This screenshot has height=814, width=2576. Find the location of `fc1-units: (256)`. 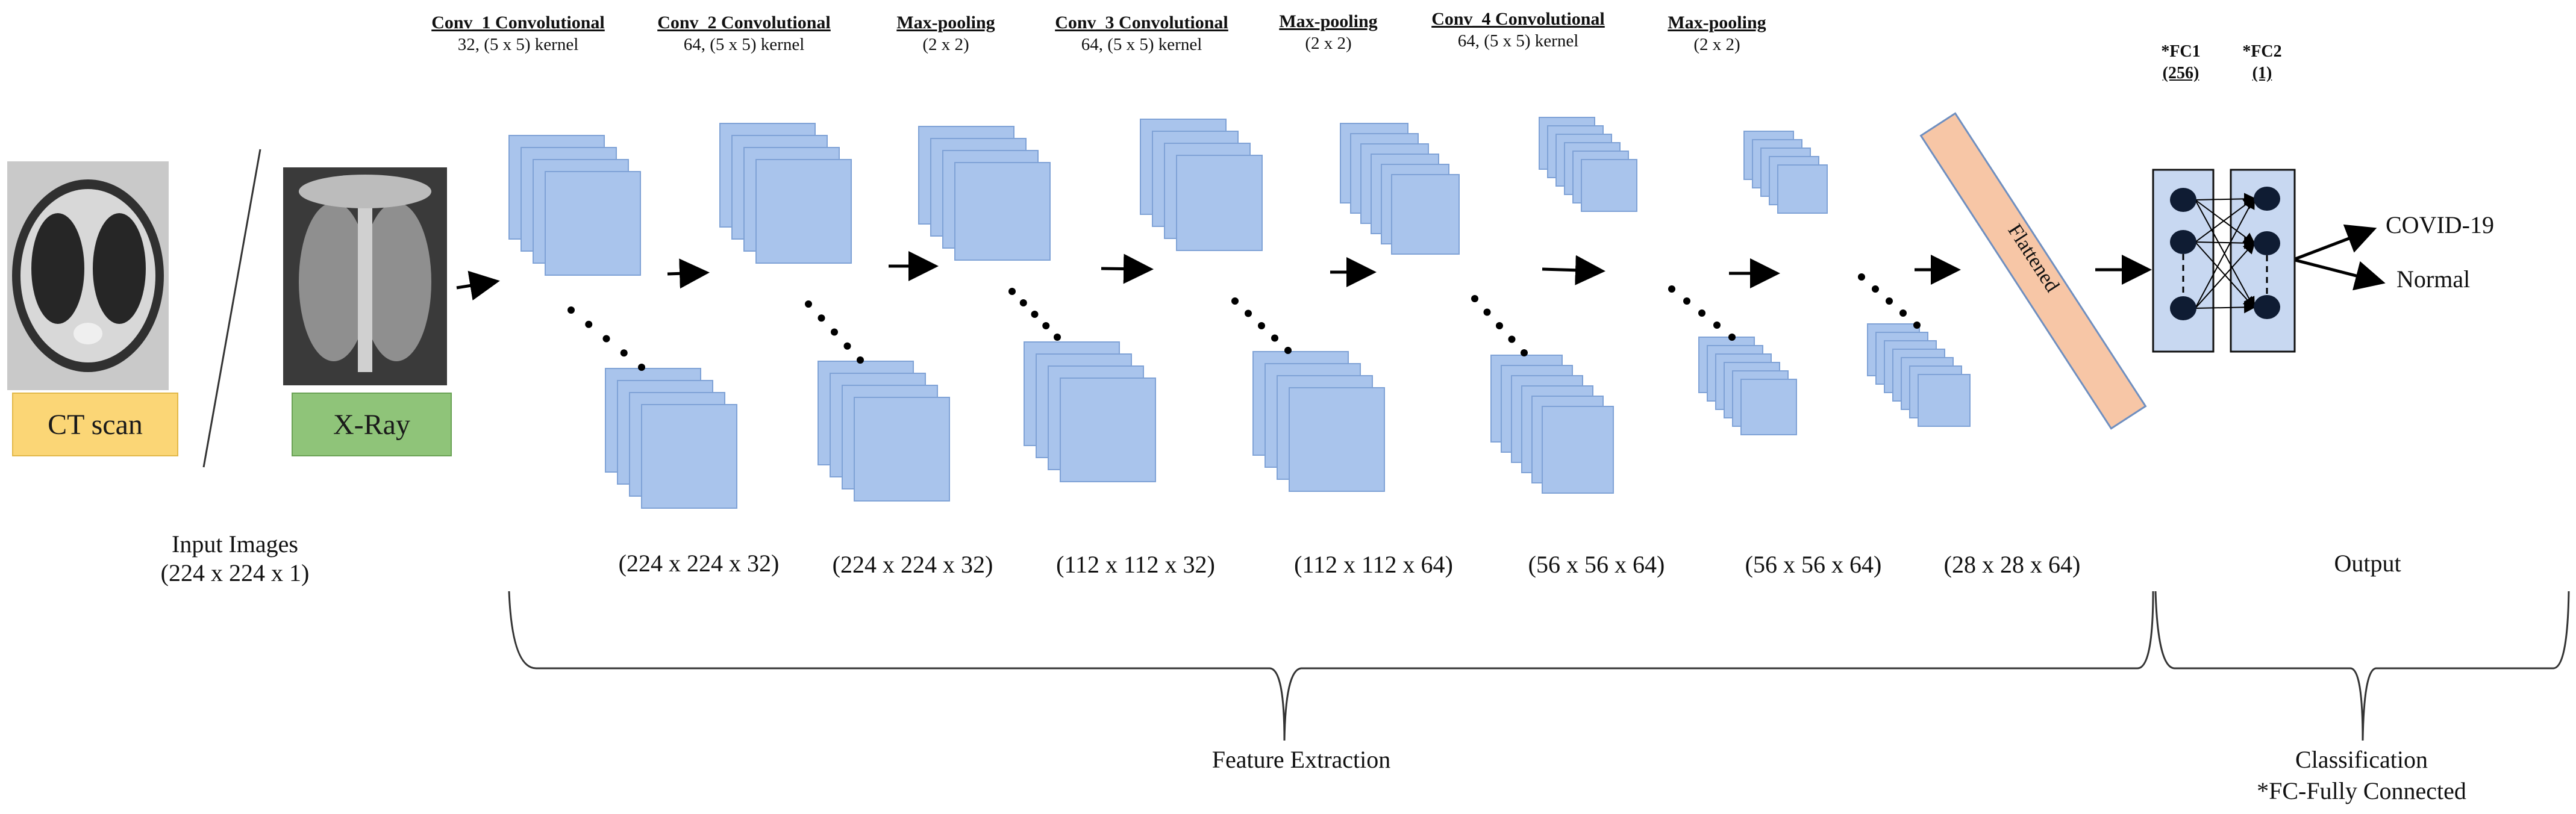

fc1-units: (256) is located at coordinates (2181, 73).